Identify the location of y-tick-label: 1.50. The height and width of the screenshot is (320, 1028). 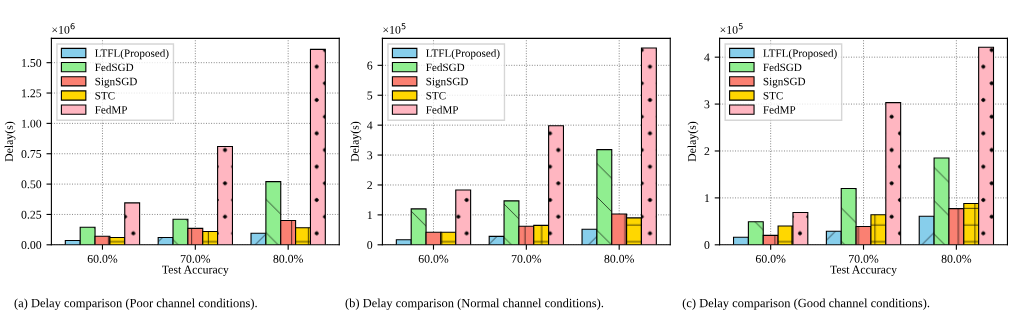
(32, 62).